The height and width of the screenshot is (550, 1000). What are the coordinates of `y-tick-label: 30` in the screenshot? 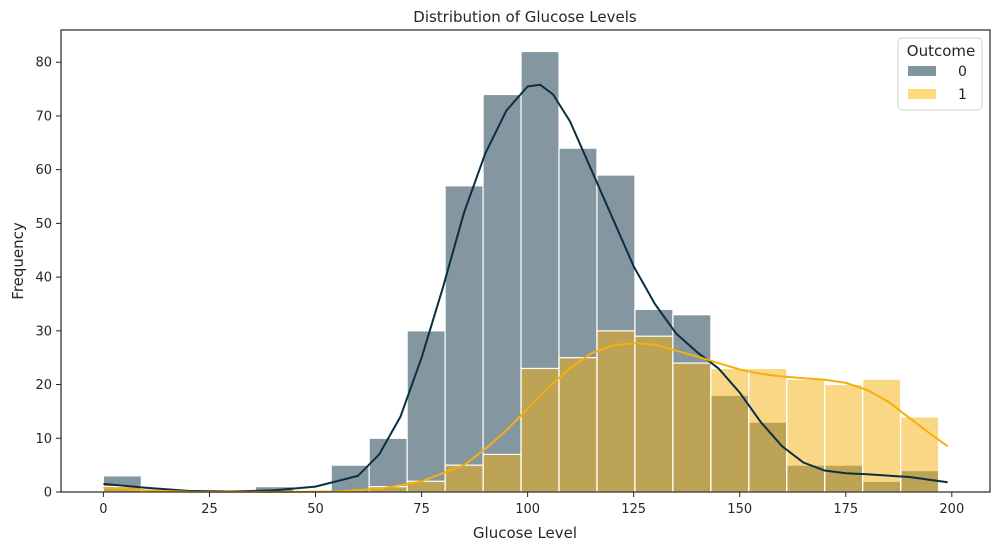 It's located at (43, 331).